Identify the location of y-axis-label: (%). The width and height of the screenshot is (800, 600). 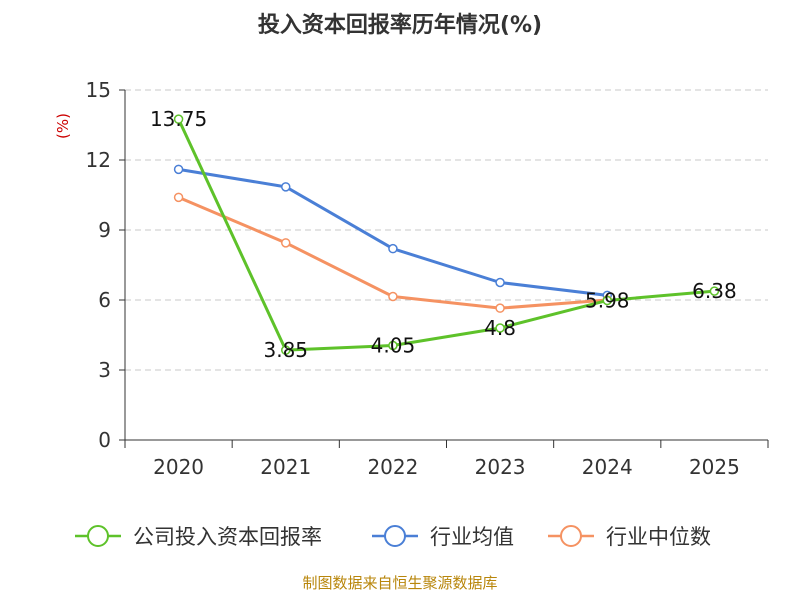
(63, 126).